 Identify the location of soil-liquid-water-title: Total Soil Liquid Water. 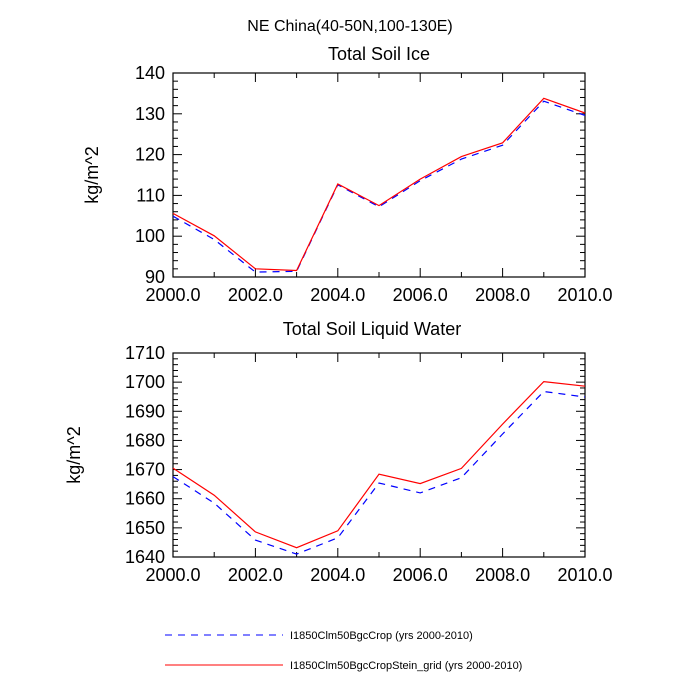
(372, 329).